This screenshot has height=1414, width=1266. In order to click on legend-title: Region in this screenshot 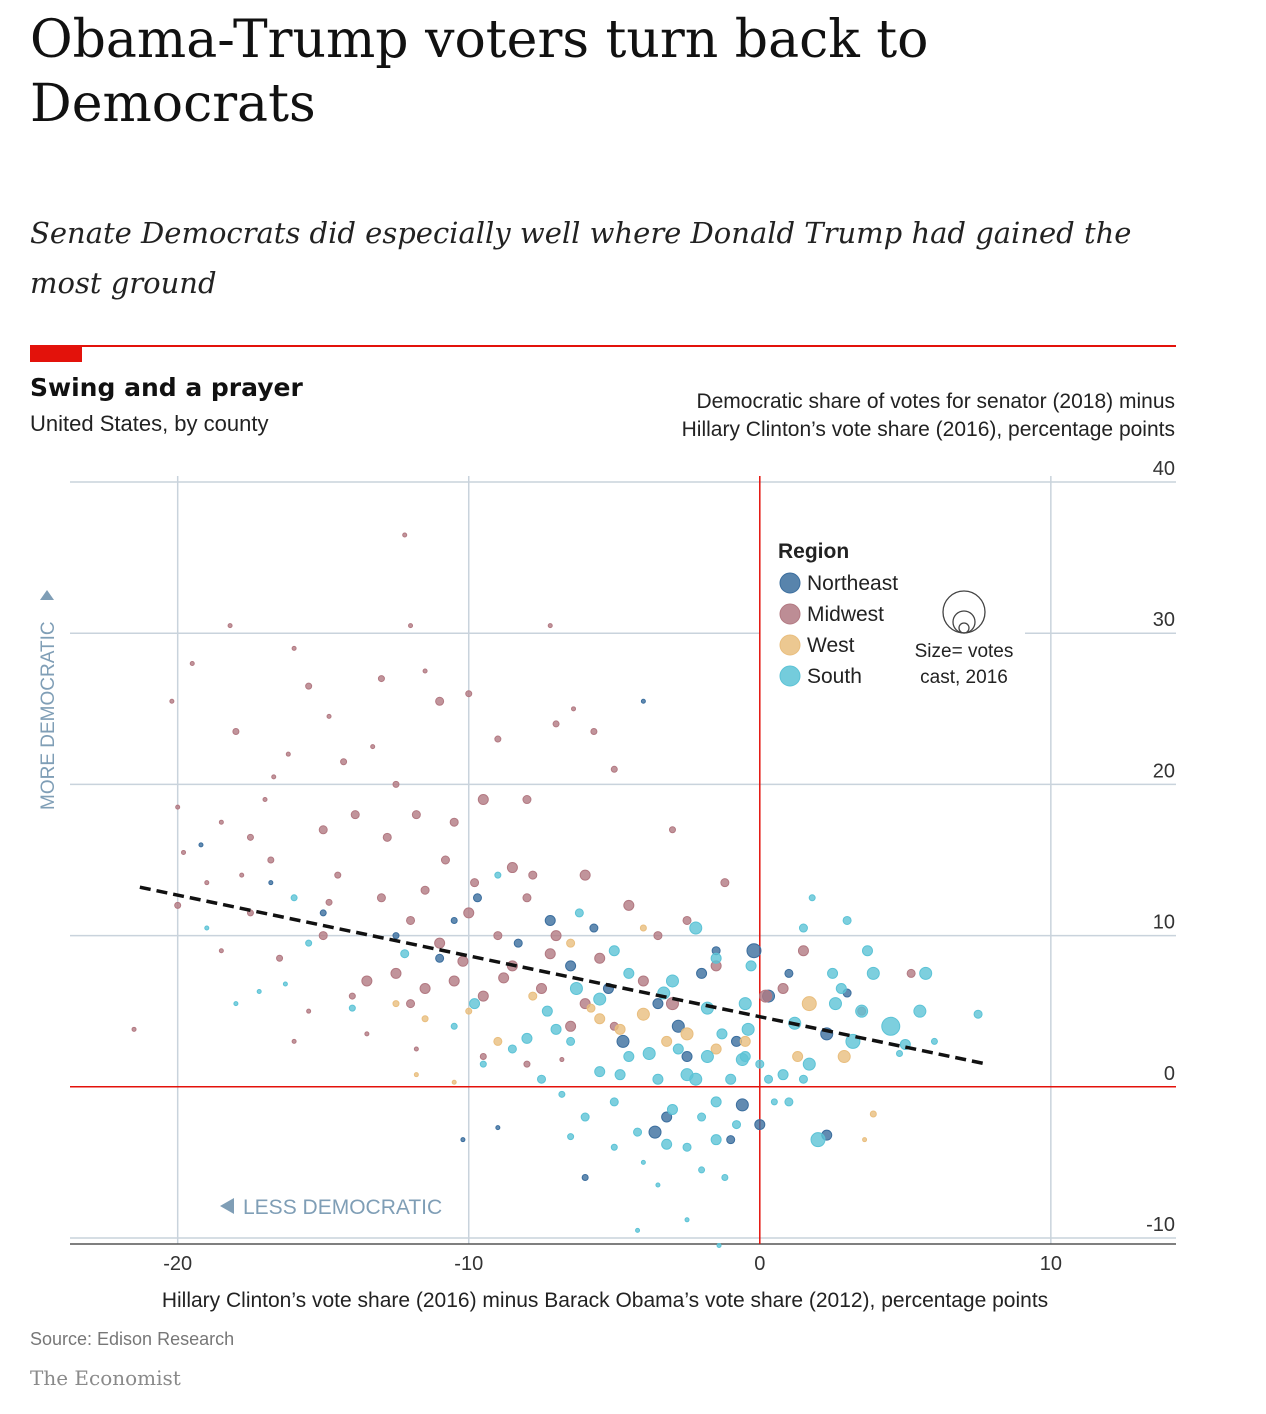, I will do `click(813, 551)`.